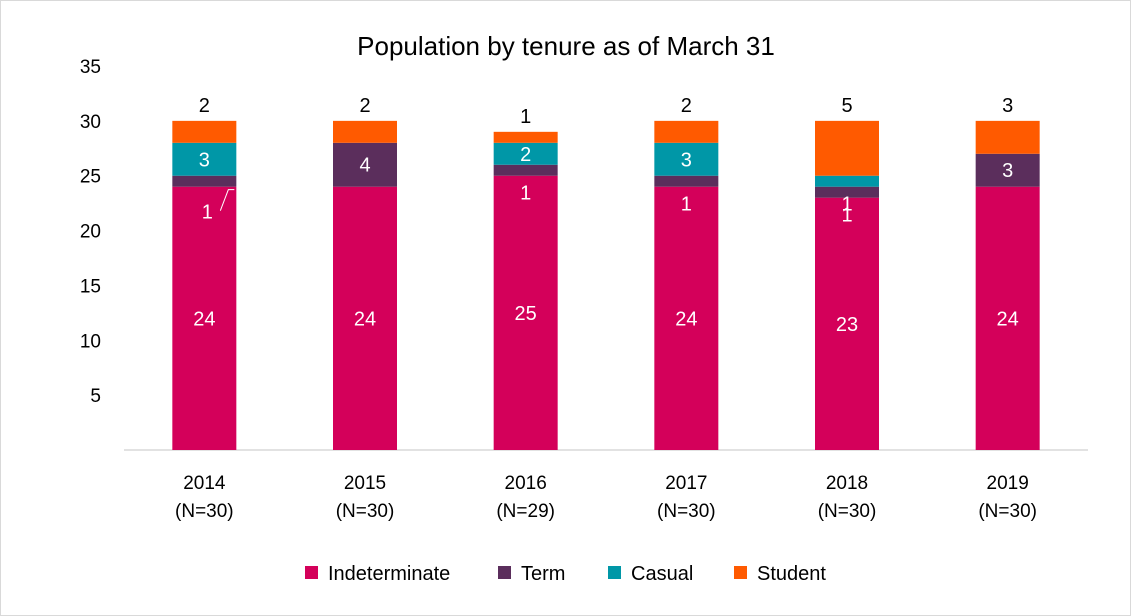 The width and height of the screenshot is (1131, 616). Describe the element at coordinates (565, 574) in the screenshot. I see `legend: Indeterminate Term Casual Student` at that location.